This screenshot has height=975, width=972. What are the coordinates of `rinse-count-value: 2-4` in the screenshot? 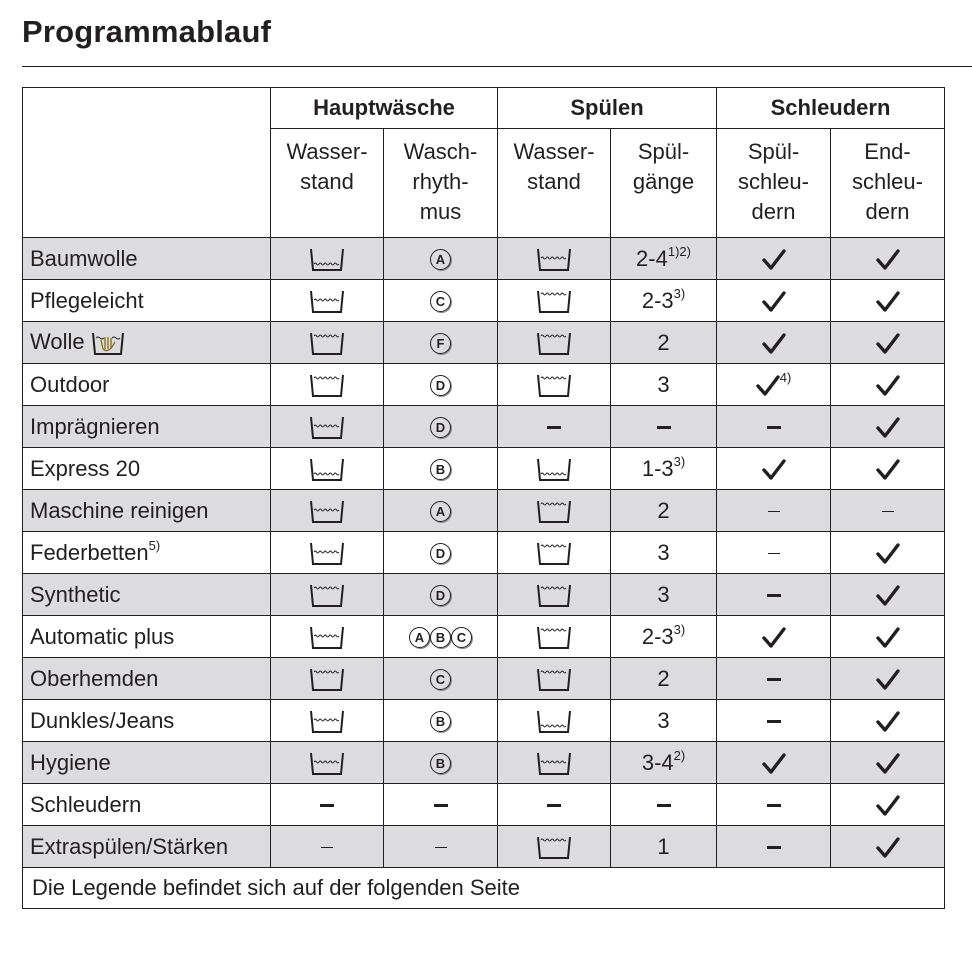 It's located at (652, 258).